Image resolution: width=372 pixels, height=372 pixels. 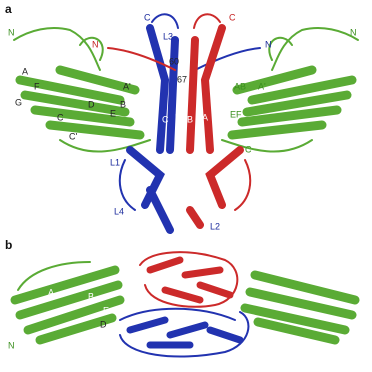 What do you see at coordinates (174, 61) in the screenshot?
I see `label: 60` at bounding box center [174, 61].